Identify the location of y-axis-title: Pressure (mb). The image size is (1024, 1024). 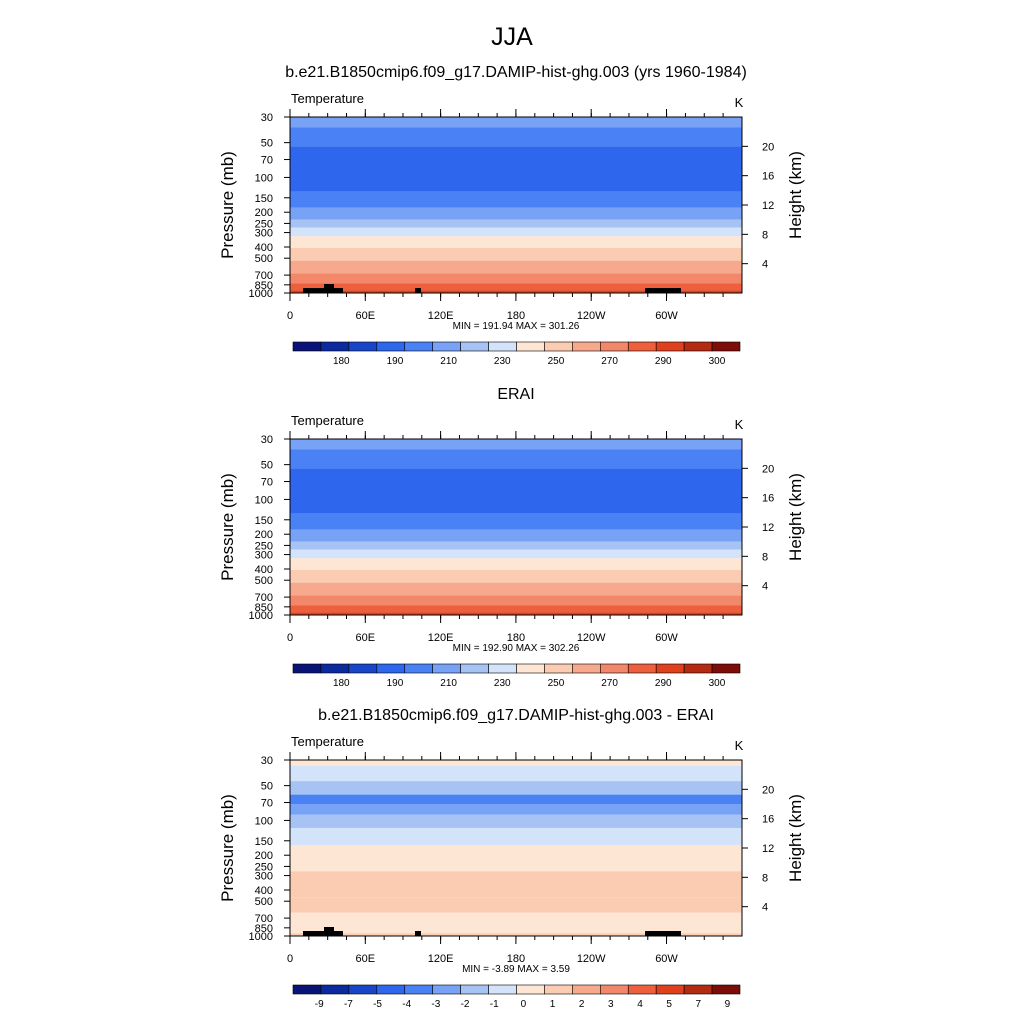
(227, 205).